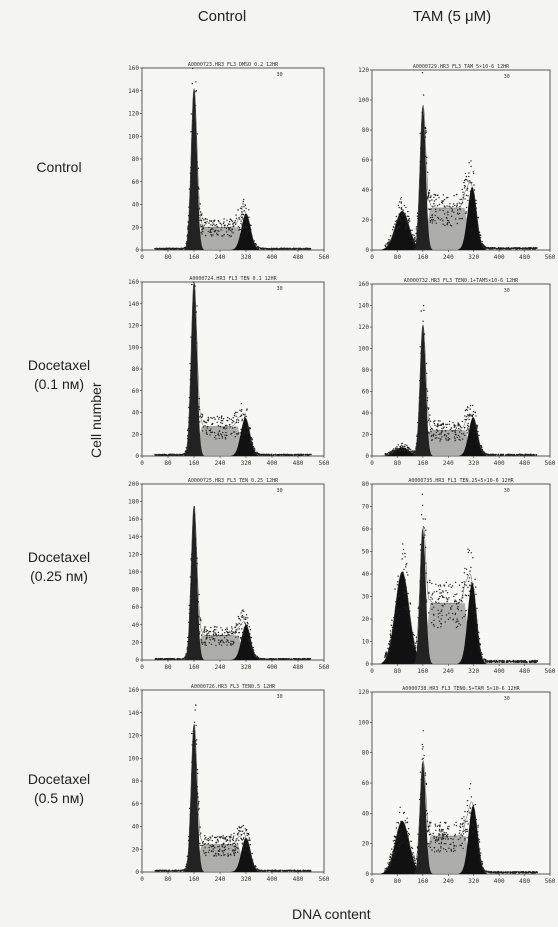 Image resolution: width=558 pixels, height=927 pixels. I want to click on y-tick-label: 100, so click(133, 136).